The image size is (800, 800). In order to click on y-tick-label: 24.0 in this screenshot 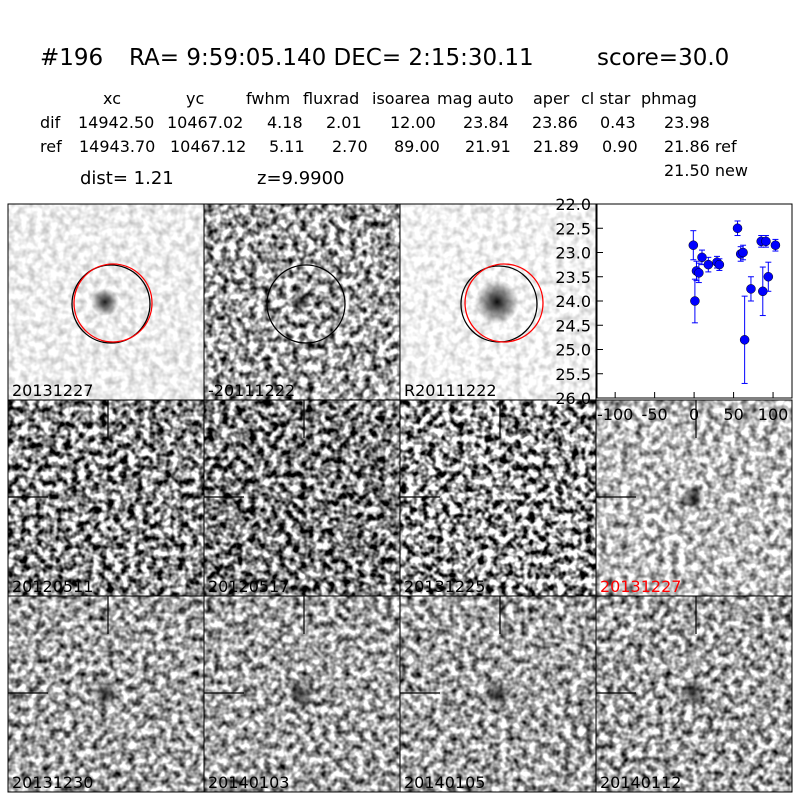, I will do `click(573, 301)`.